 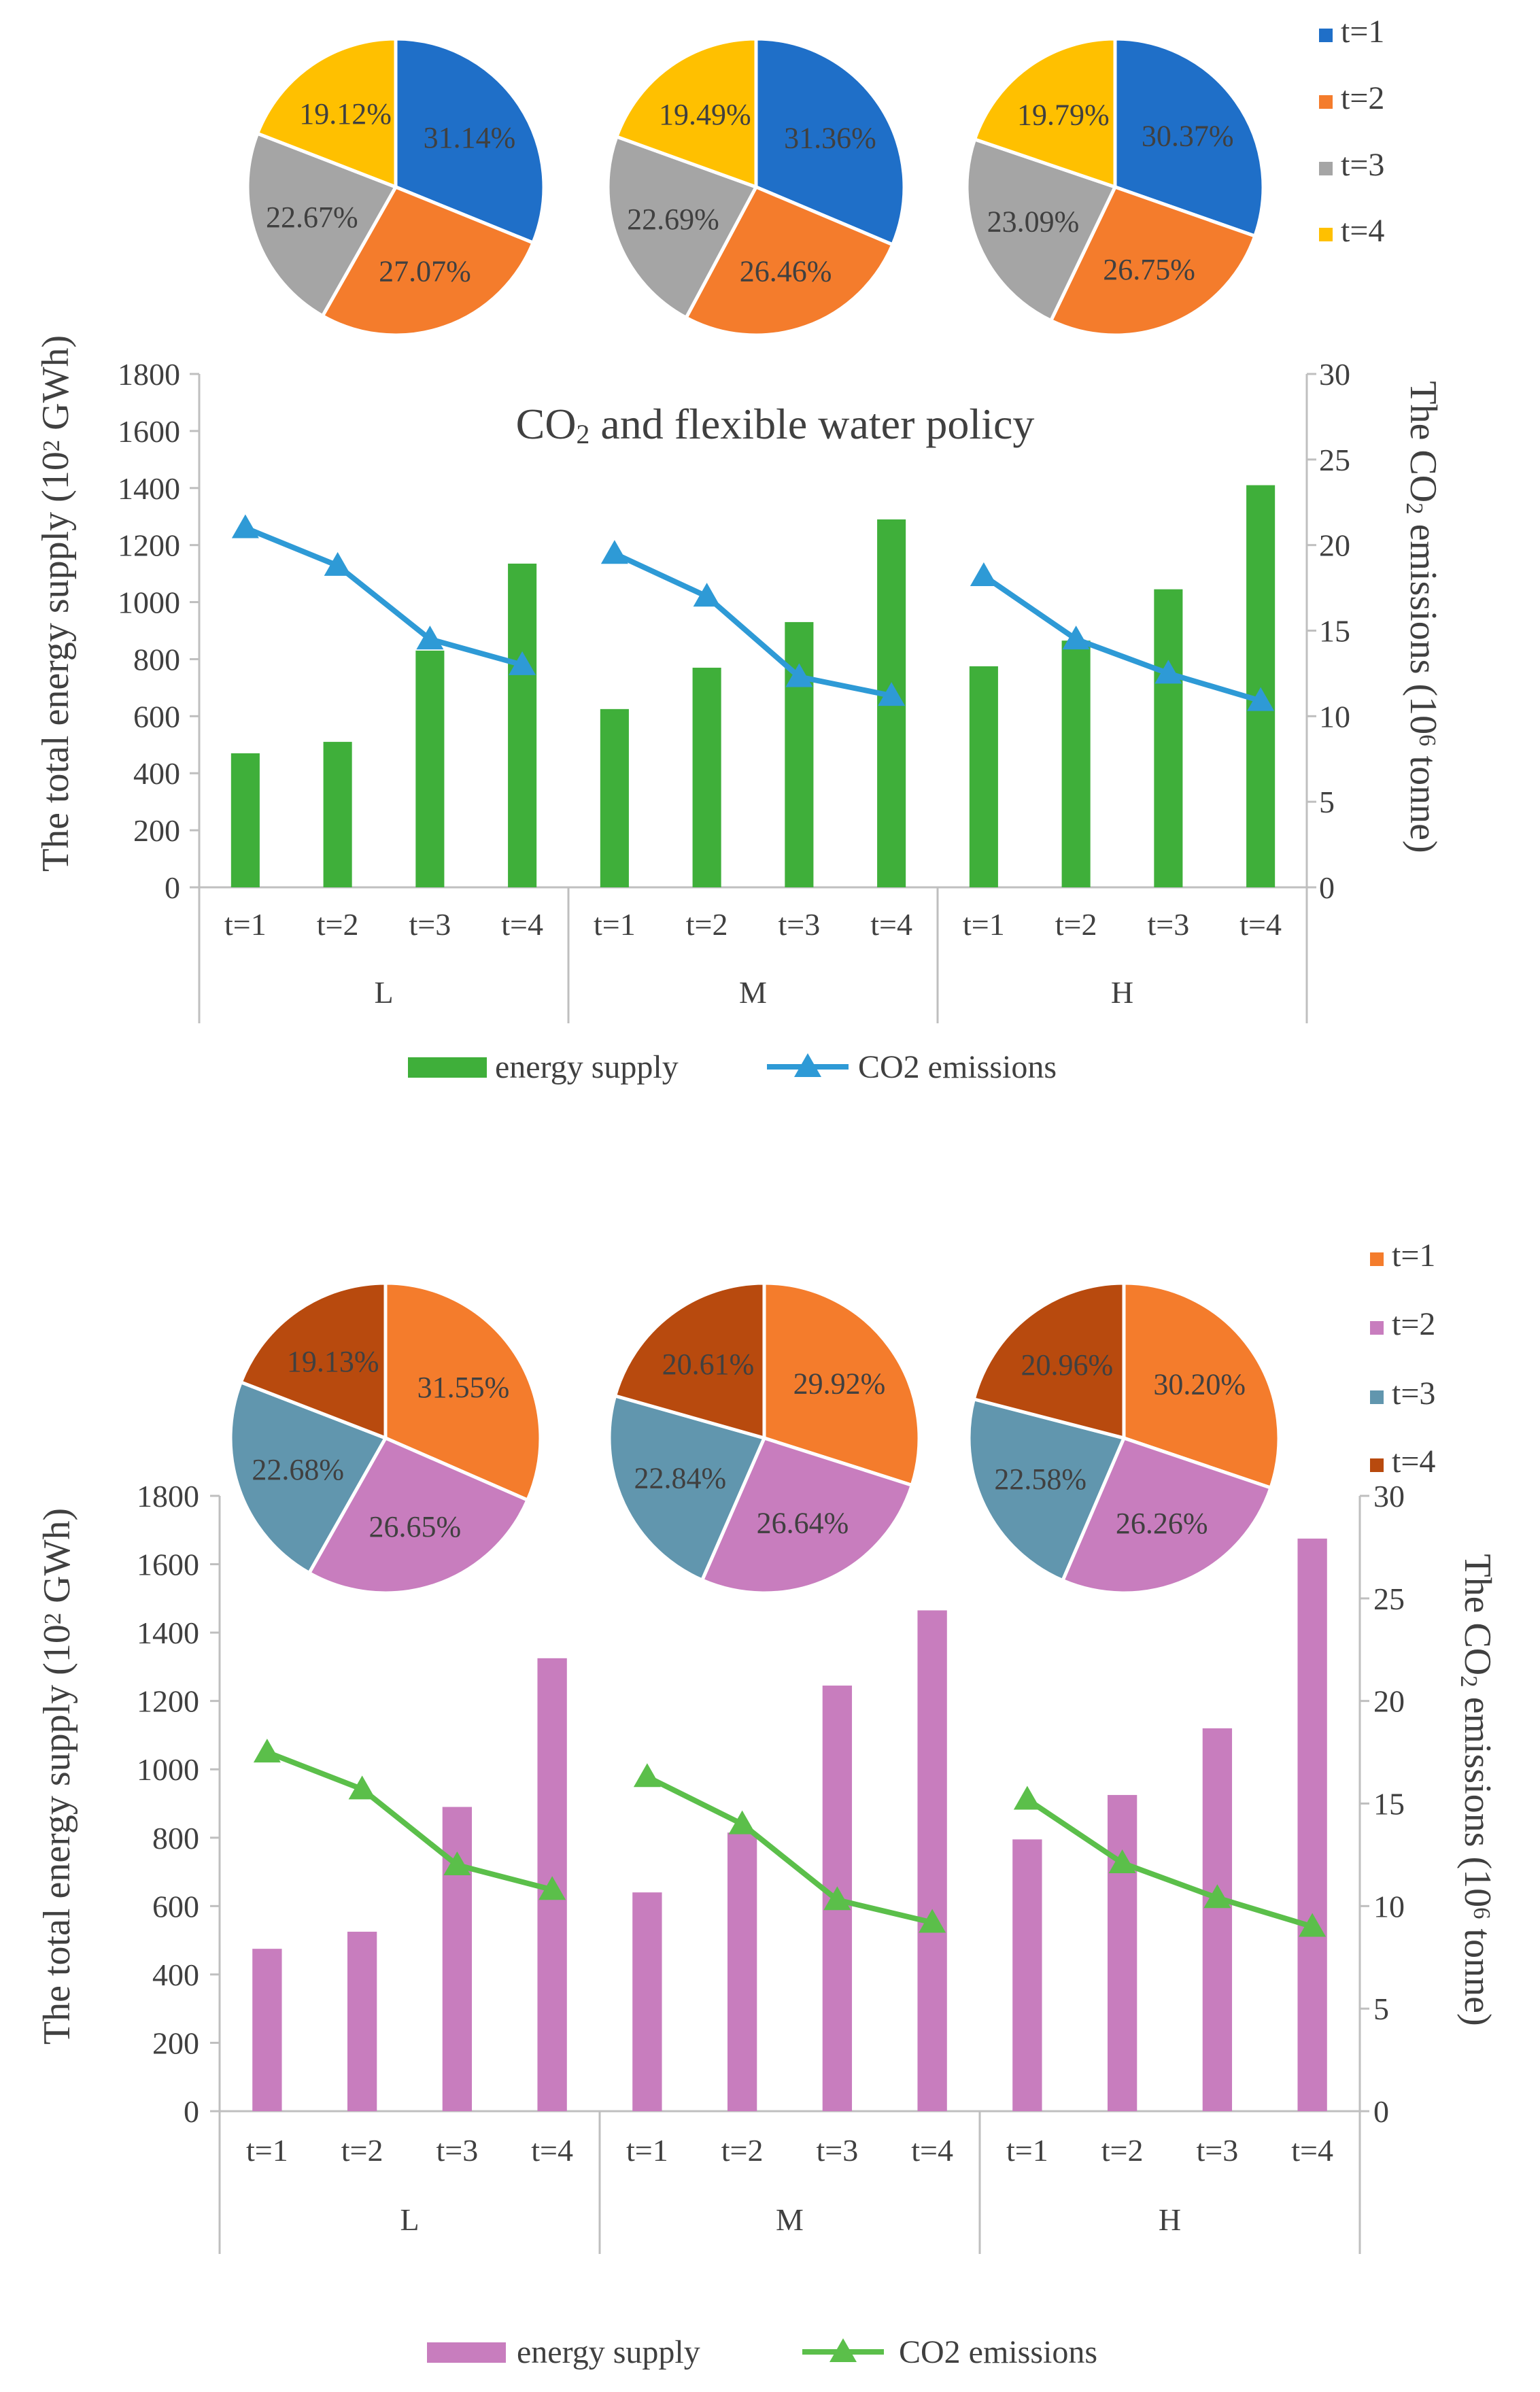 I want to click on pie-slice-label: 26.64%, so click(x=803, y=1523).